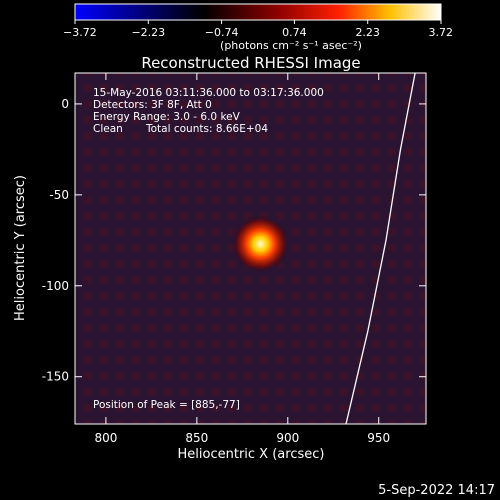 The width and height of the screenshot is (500, 500). What do you see at coordinates (250, 63) in the screenshot?
I see `chart-title: Reconstructed RHESSI Image` at bounding box center [250, 63].